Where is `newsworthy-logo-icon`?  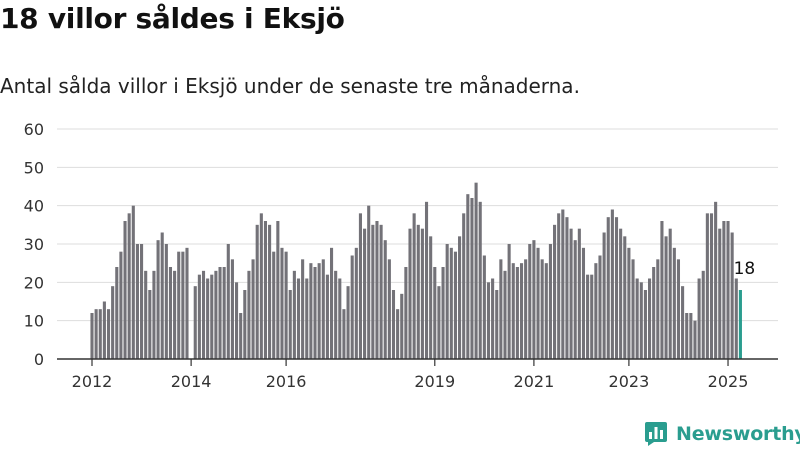
newsworthy-logo-icon is located at coordinates (656, 434).